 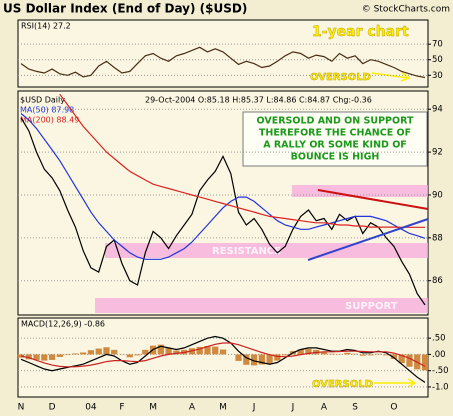 I want to click on callout-box, so click(x=335, y=139).